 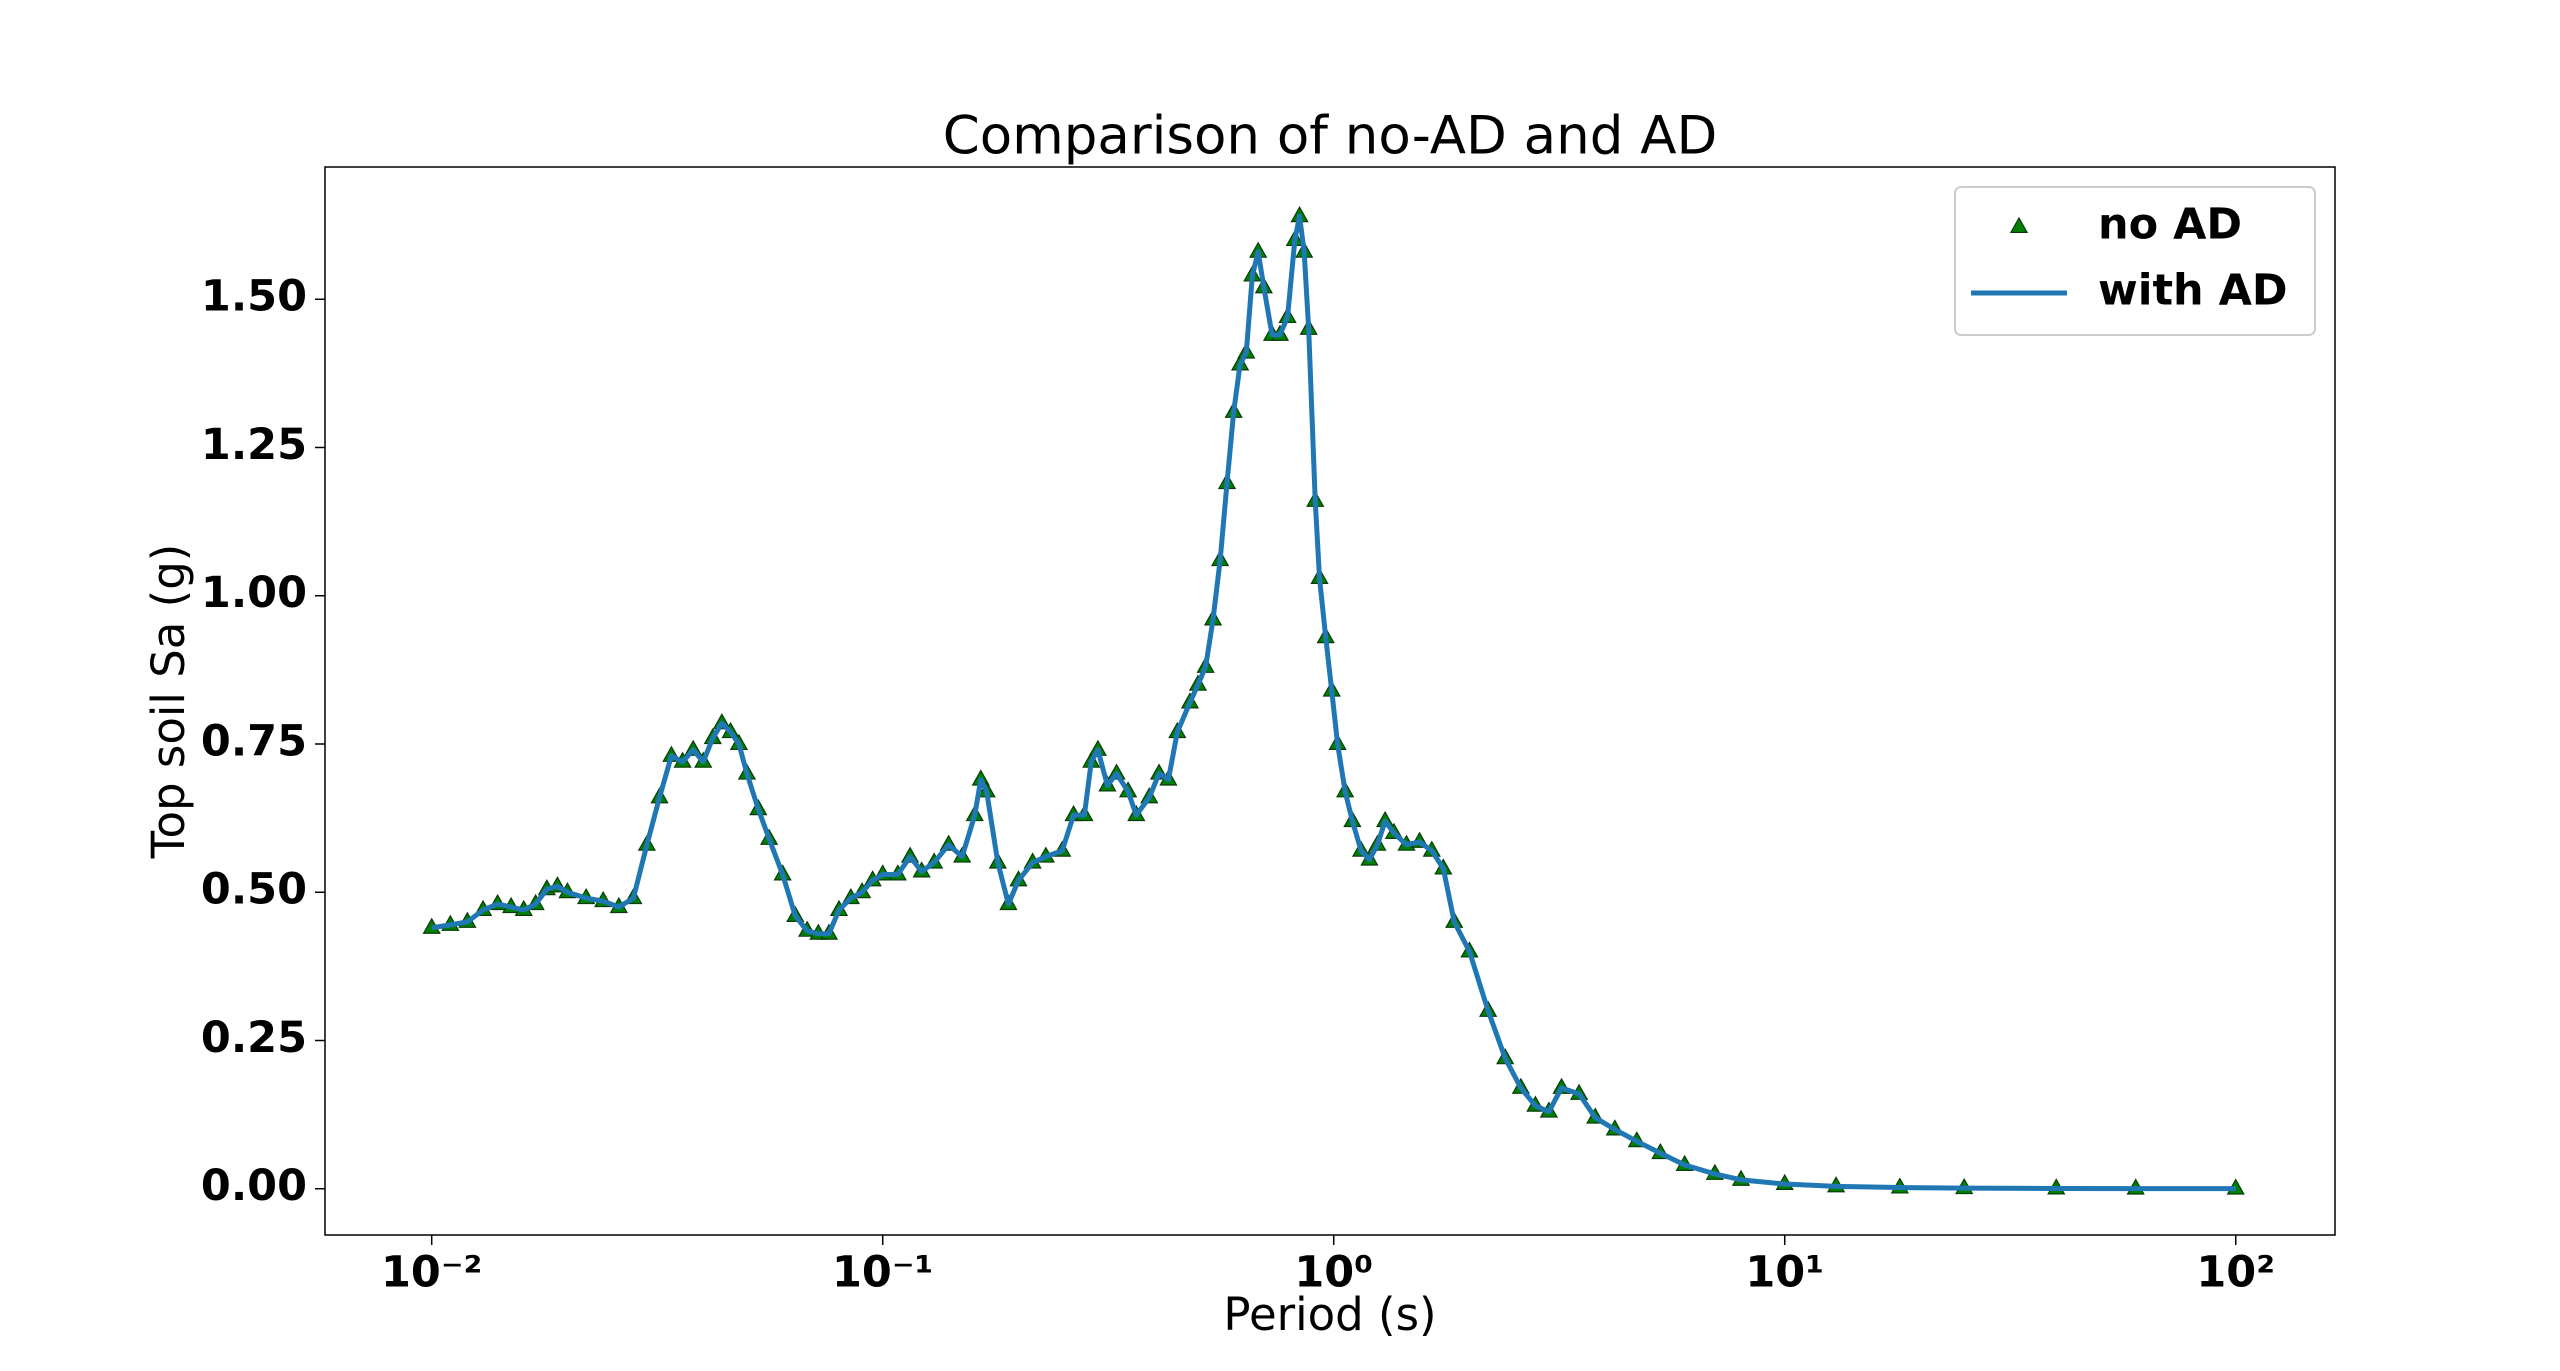 What do you see at coordinates (254, 593) in the screenshot?
I see `y-tick-label: 1.00` at bounding box center [254, 593].